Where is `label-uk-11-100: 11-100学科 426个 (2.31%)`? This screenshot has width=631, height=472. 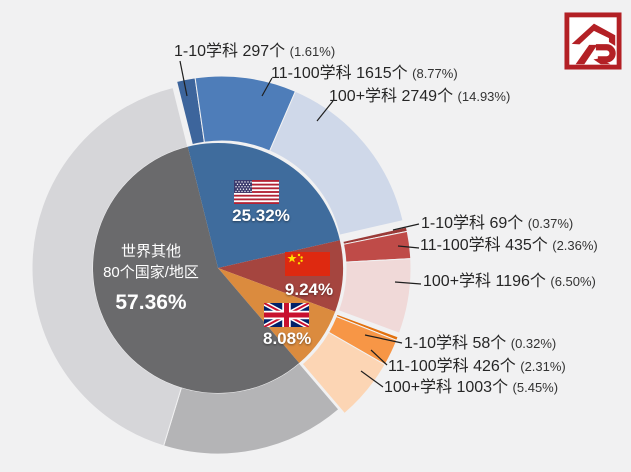
label-uk-11-100: 11-100学科 426个 (2.31%) is located at coordinates (477, 366).